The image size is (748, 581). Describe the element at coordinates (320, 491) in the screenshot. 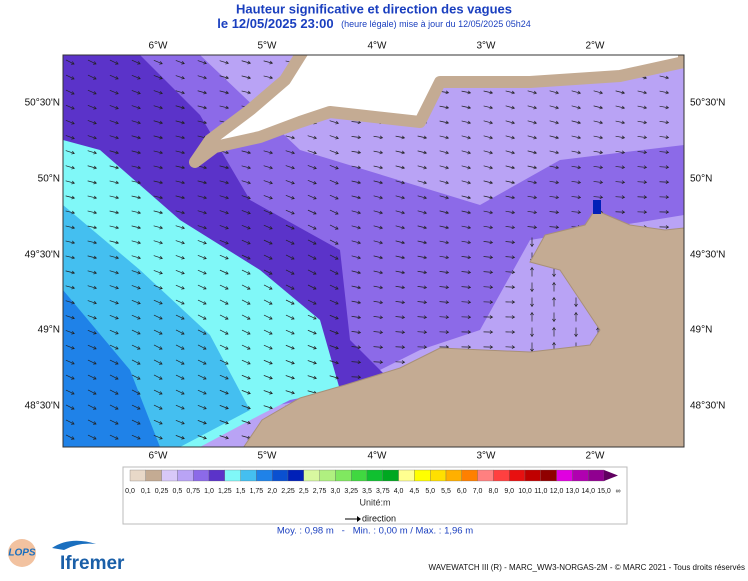

I see `scale-label: 2,75` at that location.